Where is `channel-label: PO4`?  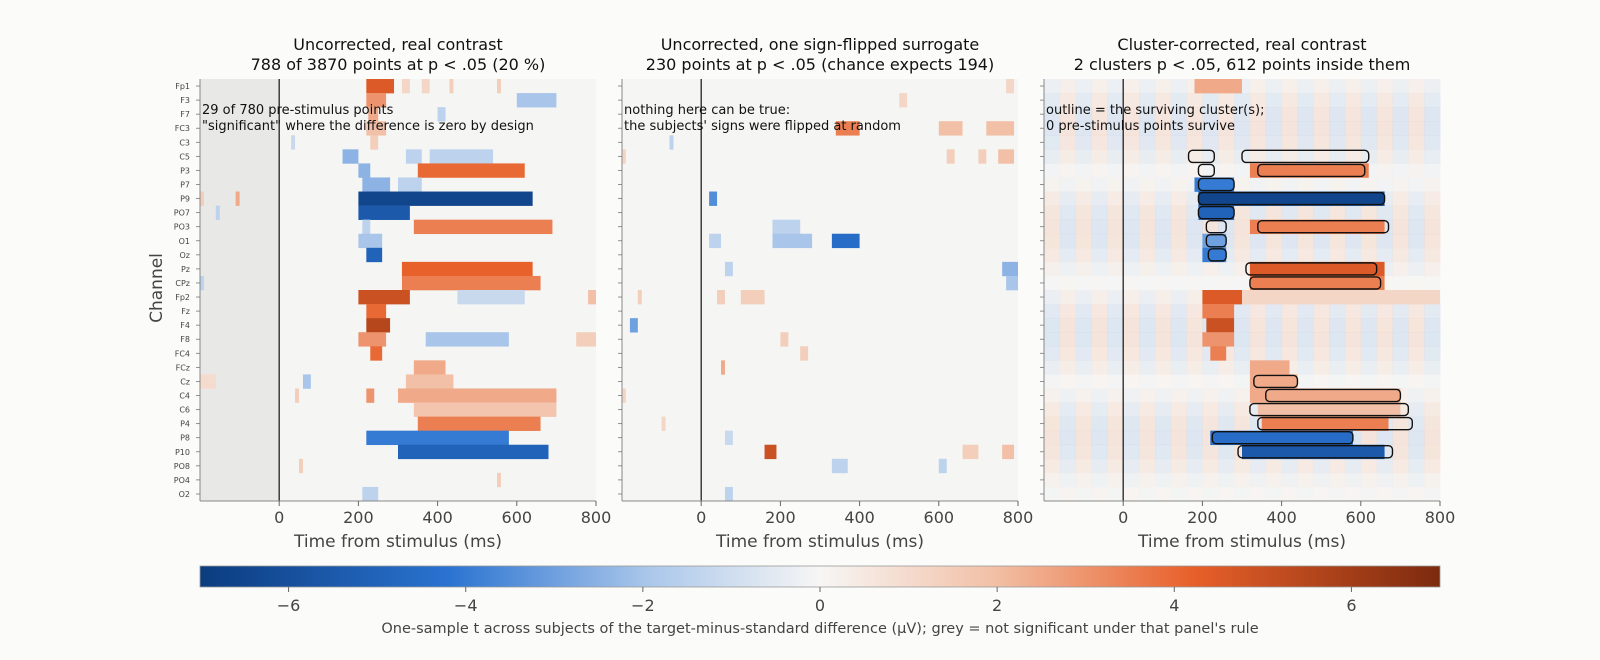
channel-label: PO4 is located at coordinates (182, 480).